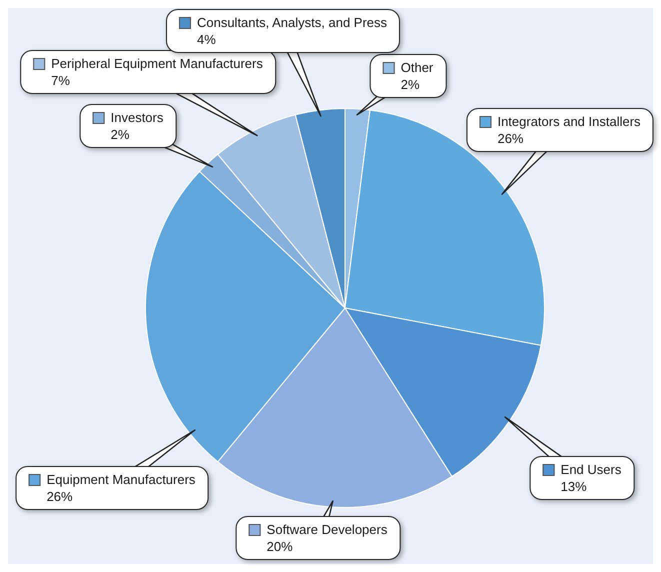 The width and height of the screenshot is (661, 572). What do you see at coordinates (157, 63) in the screenshot?
I see `legend-label: Peripheral Equipment Manufacturers` at bounding box center [157, 63].